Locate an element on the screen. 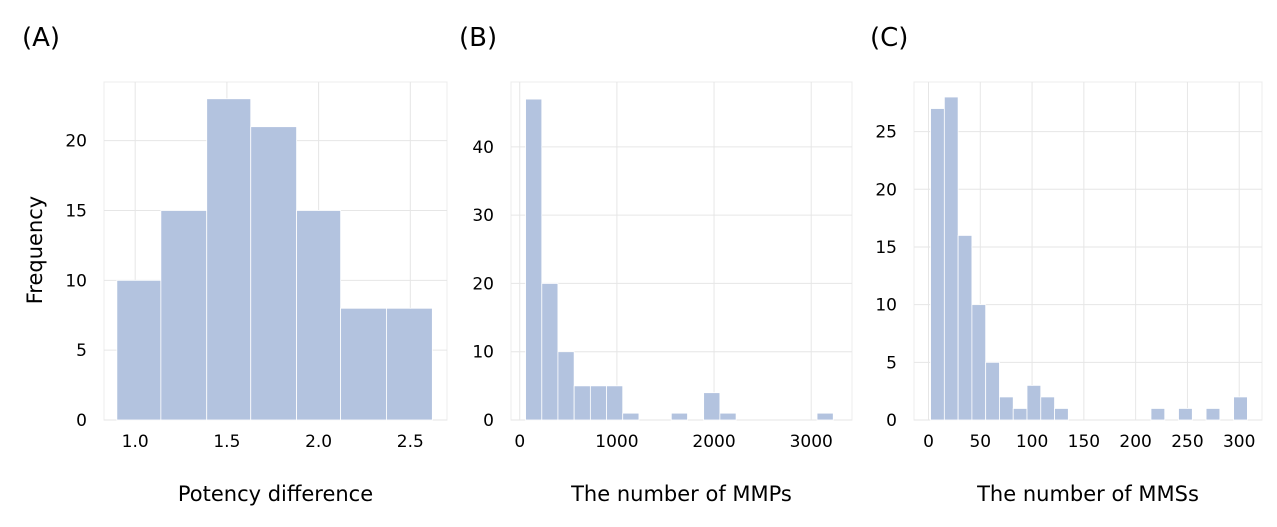  x-tick-label: 200 is located at coordinates (1135, 442).